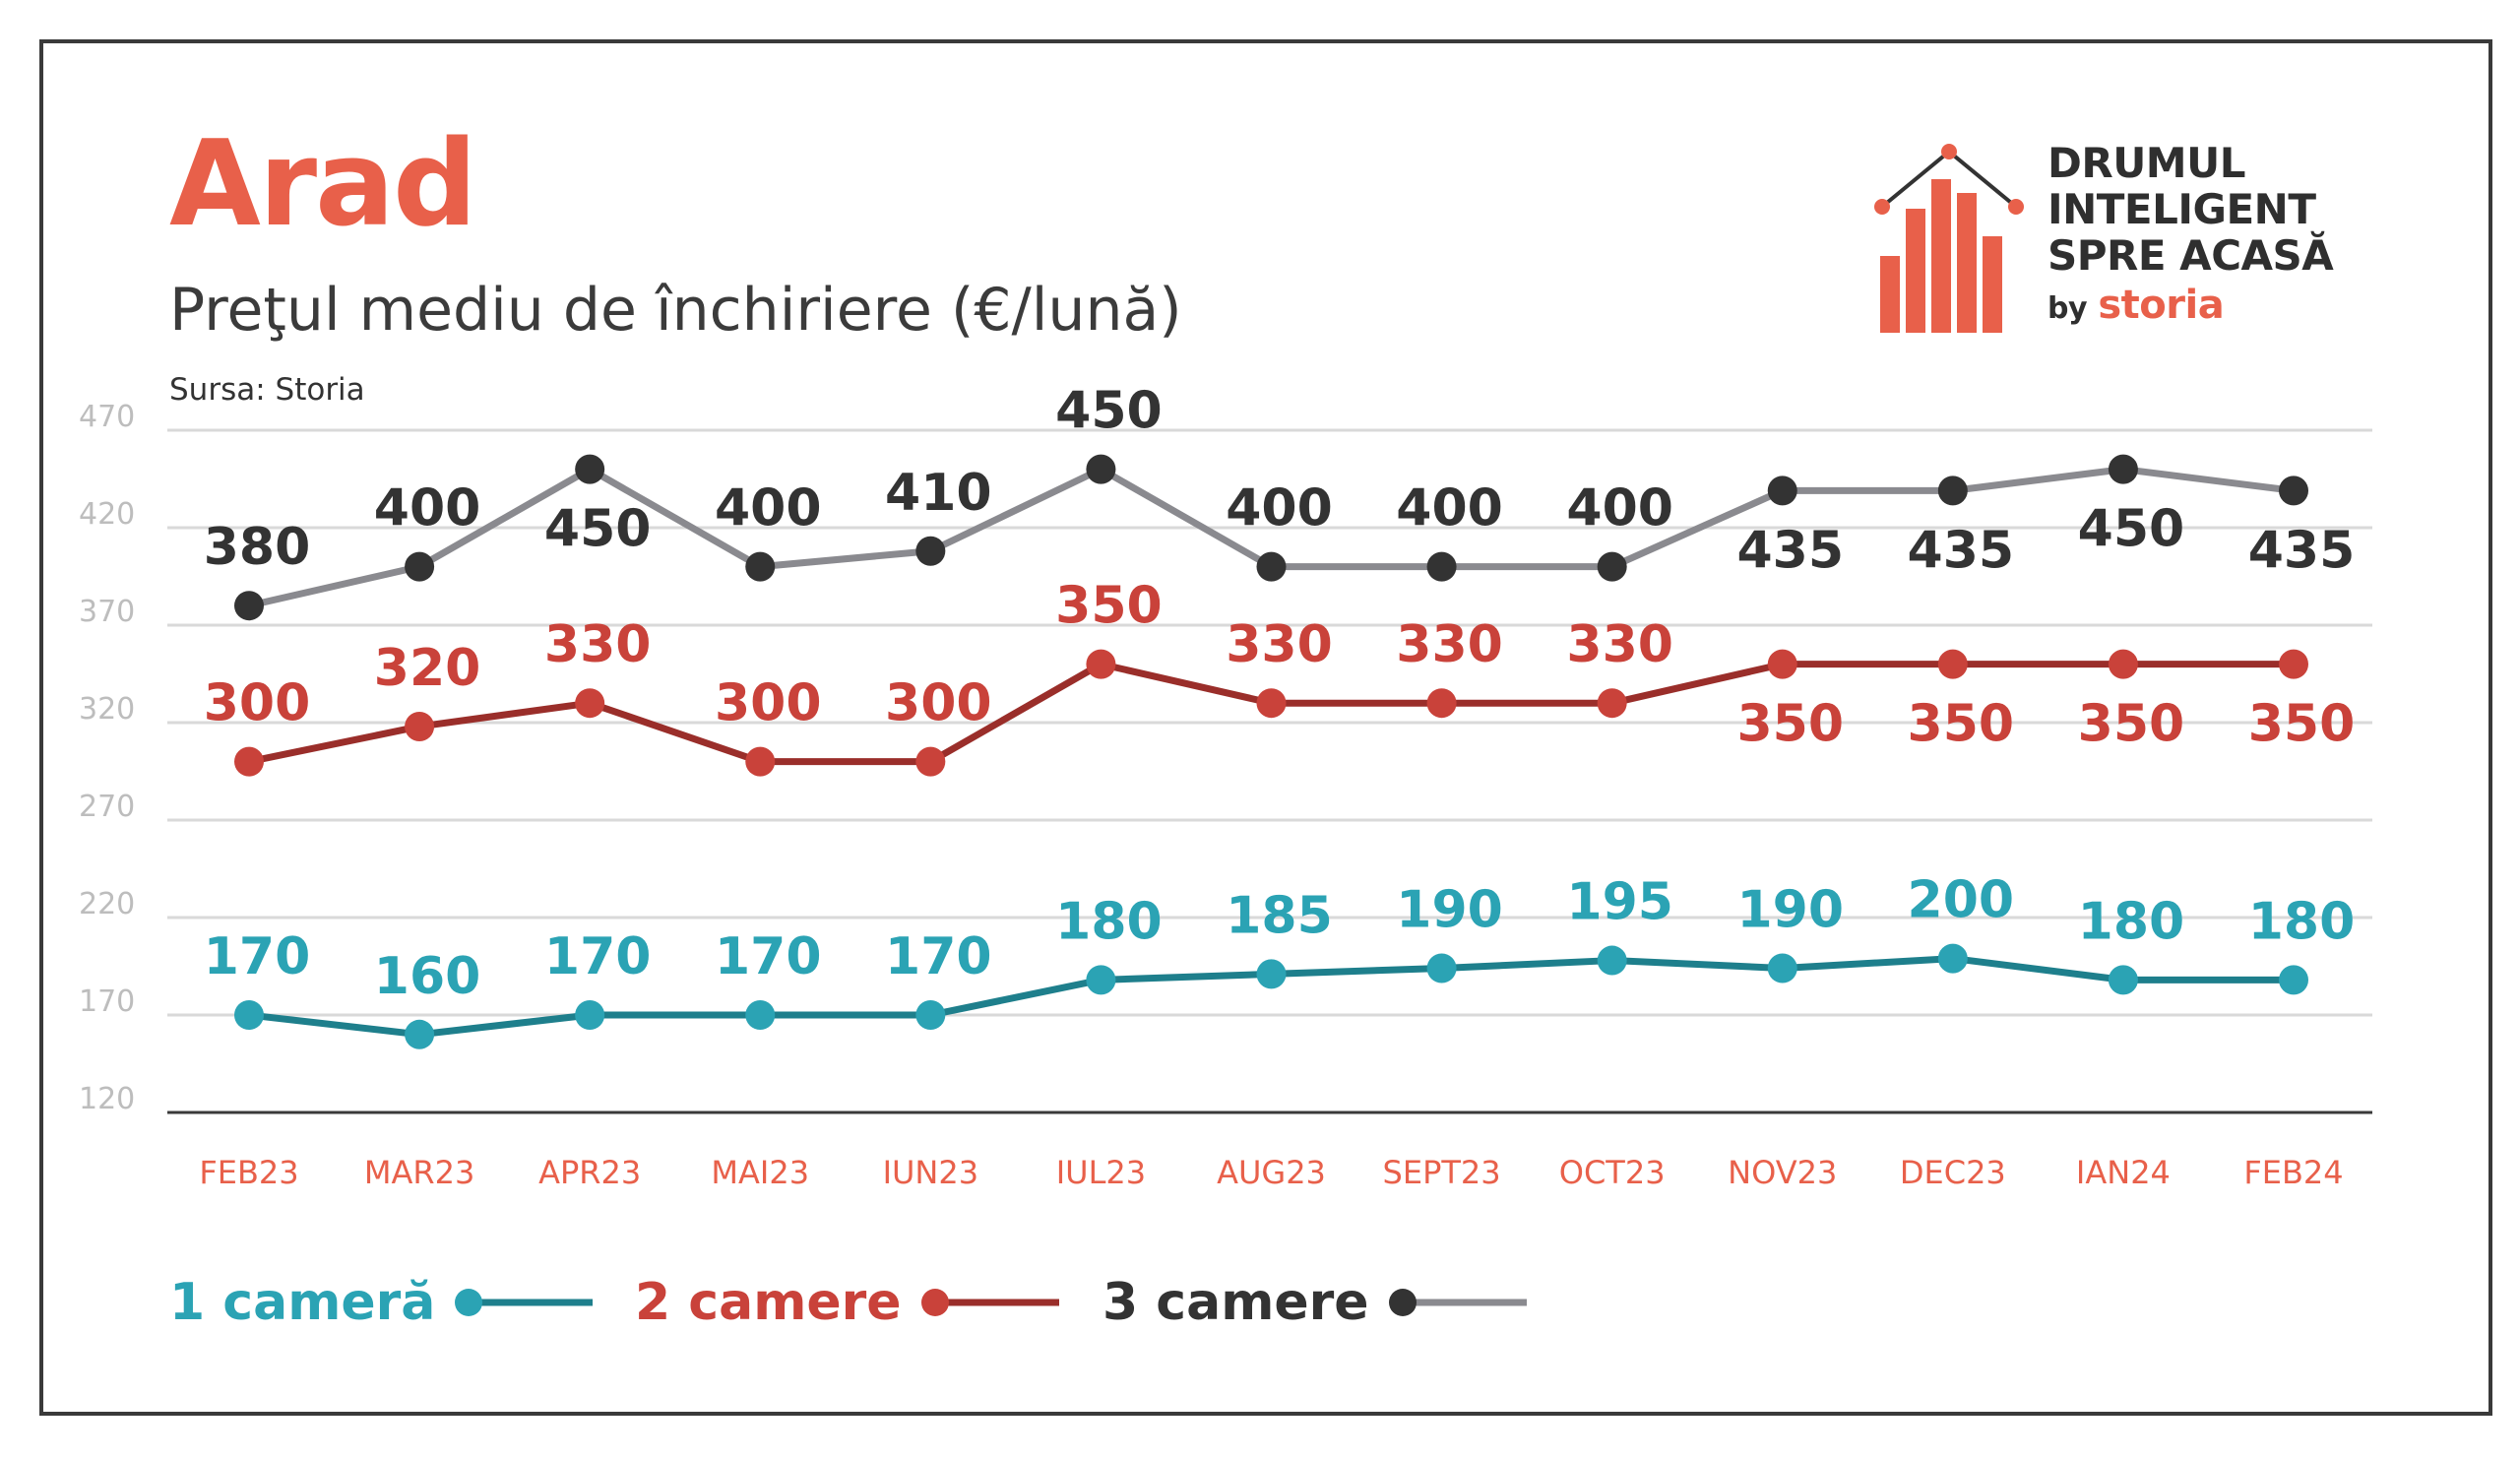 Image resolution: width=2520 pixels, height=1459 pixels. What do you see at coordinates (107, 417) in the screenshot?
I see `y-tick-label: 470` at bounding box center [107, 417].